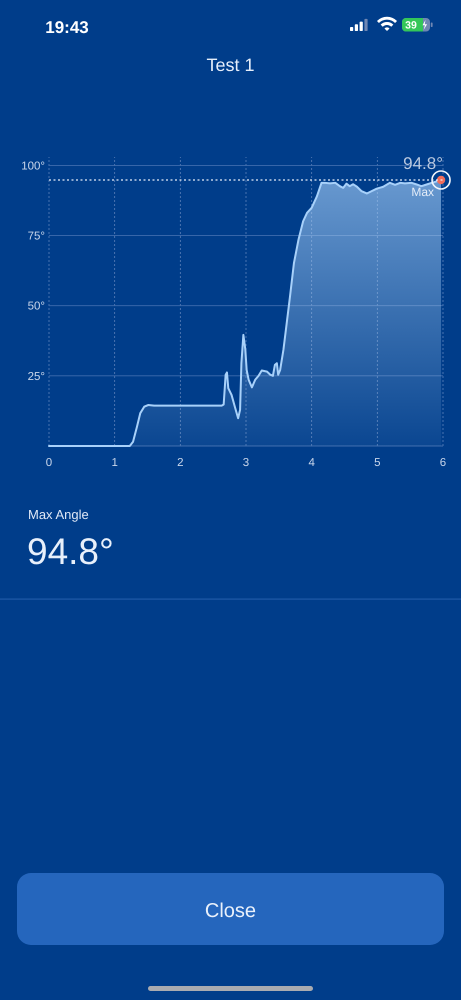 The image size is (461, 1000). Describe the element at coordinates (180, 463) in the screenshot. I see `x-tick-label: 2` at that location.